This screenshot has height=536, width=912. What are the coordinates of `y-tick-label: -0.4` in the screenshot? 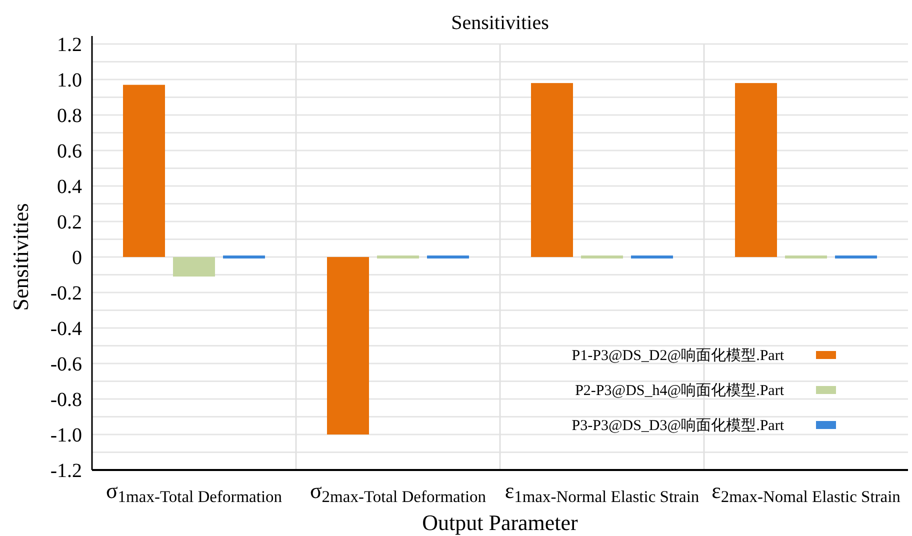 It's located at (66, 329).